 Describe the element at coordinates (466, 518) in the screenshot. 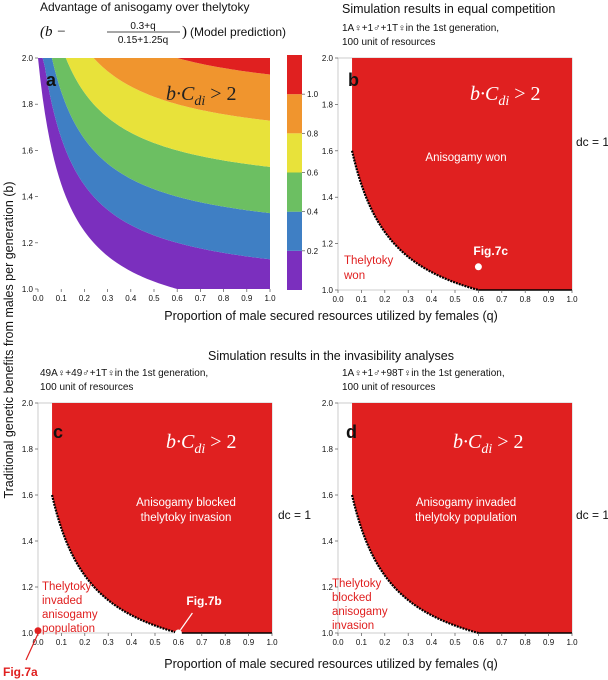

I see `region-label-anisogamy-invaded: thelytoky population` at that location.